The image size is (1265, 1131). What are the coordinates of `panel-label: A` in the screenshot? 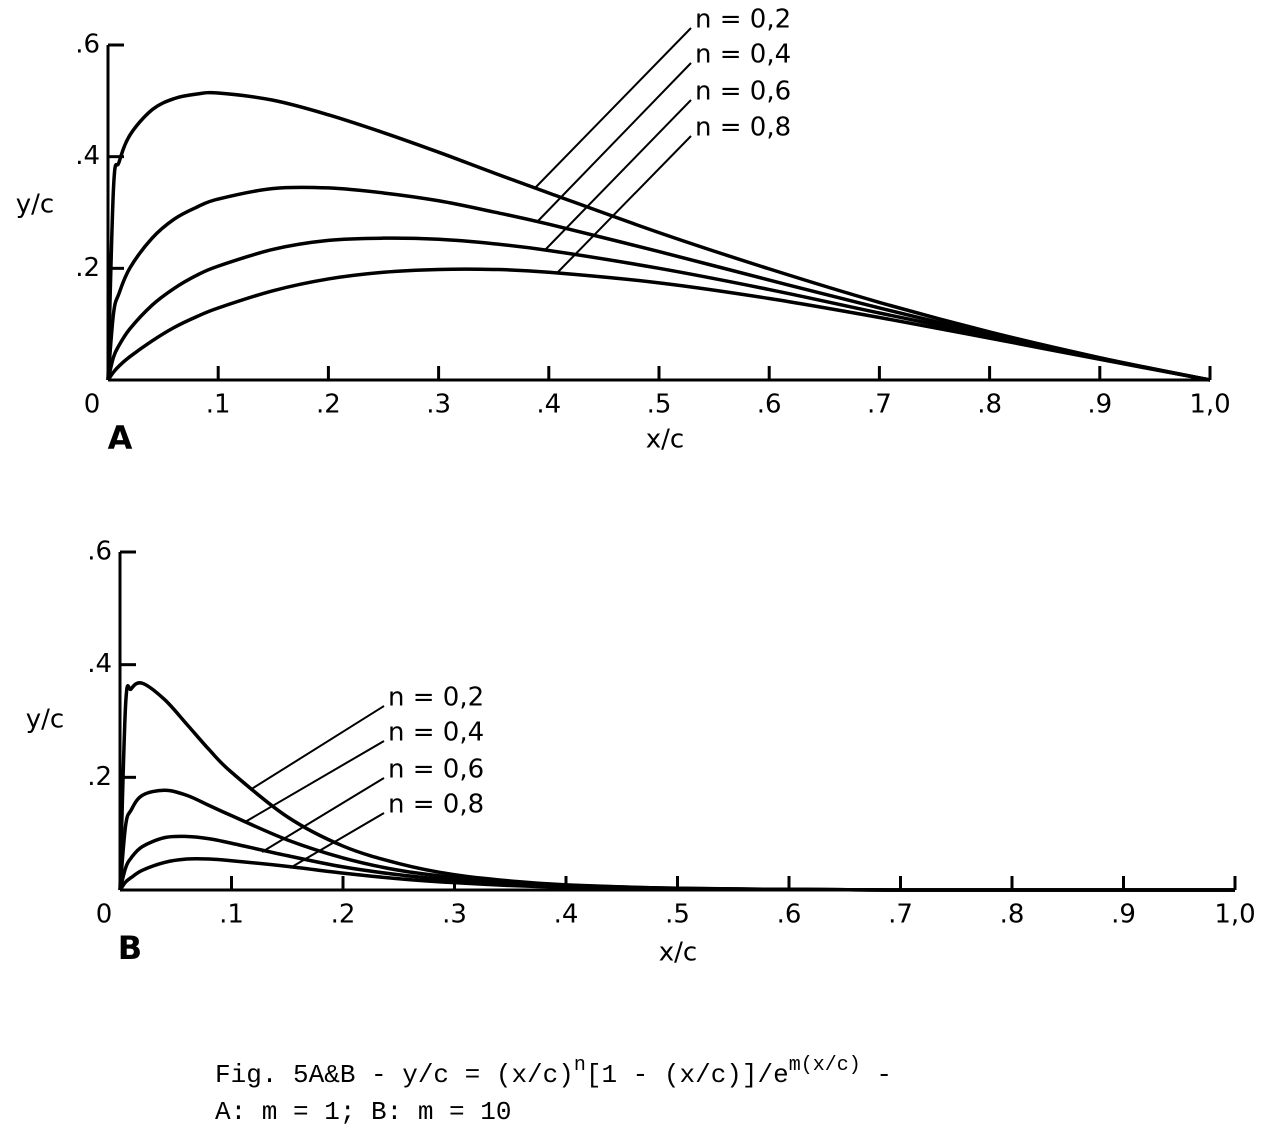 It's located at (120, 438).